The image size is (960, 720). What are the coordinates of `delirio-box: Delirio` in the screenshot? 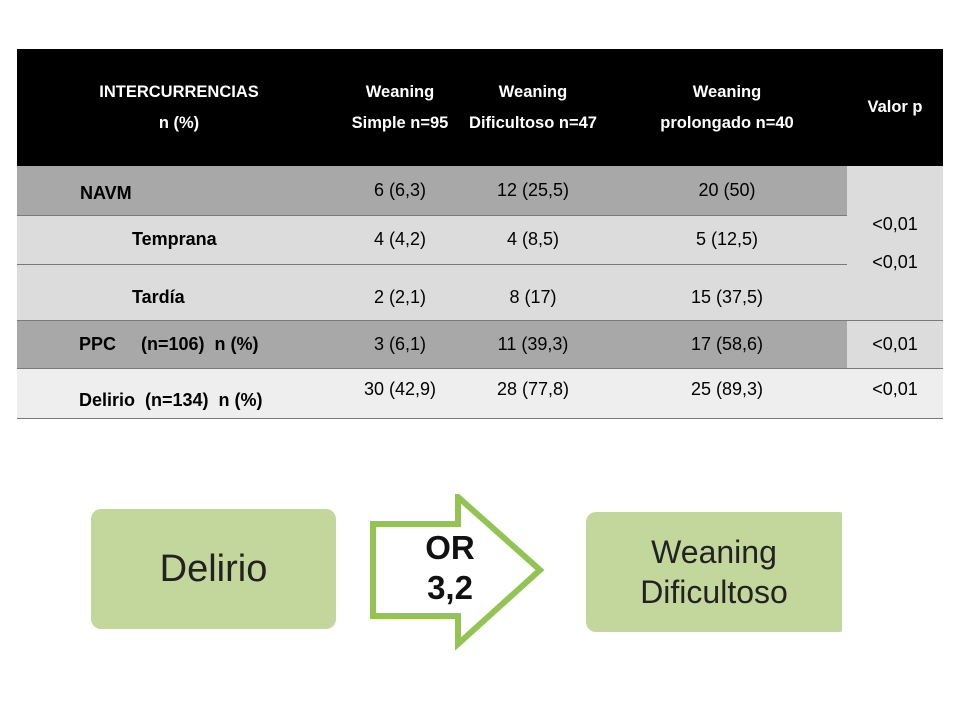 It's located at (213, 569).